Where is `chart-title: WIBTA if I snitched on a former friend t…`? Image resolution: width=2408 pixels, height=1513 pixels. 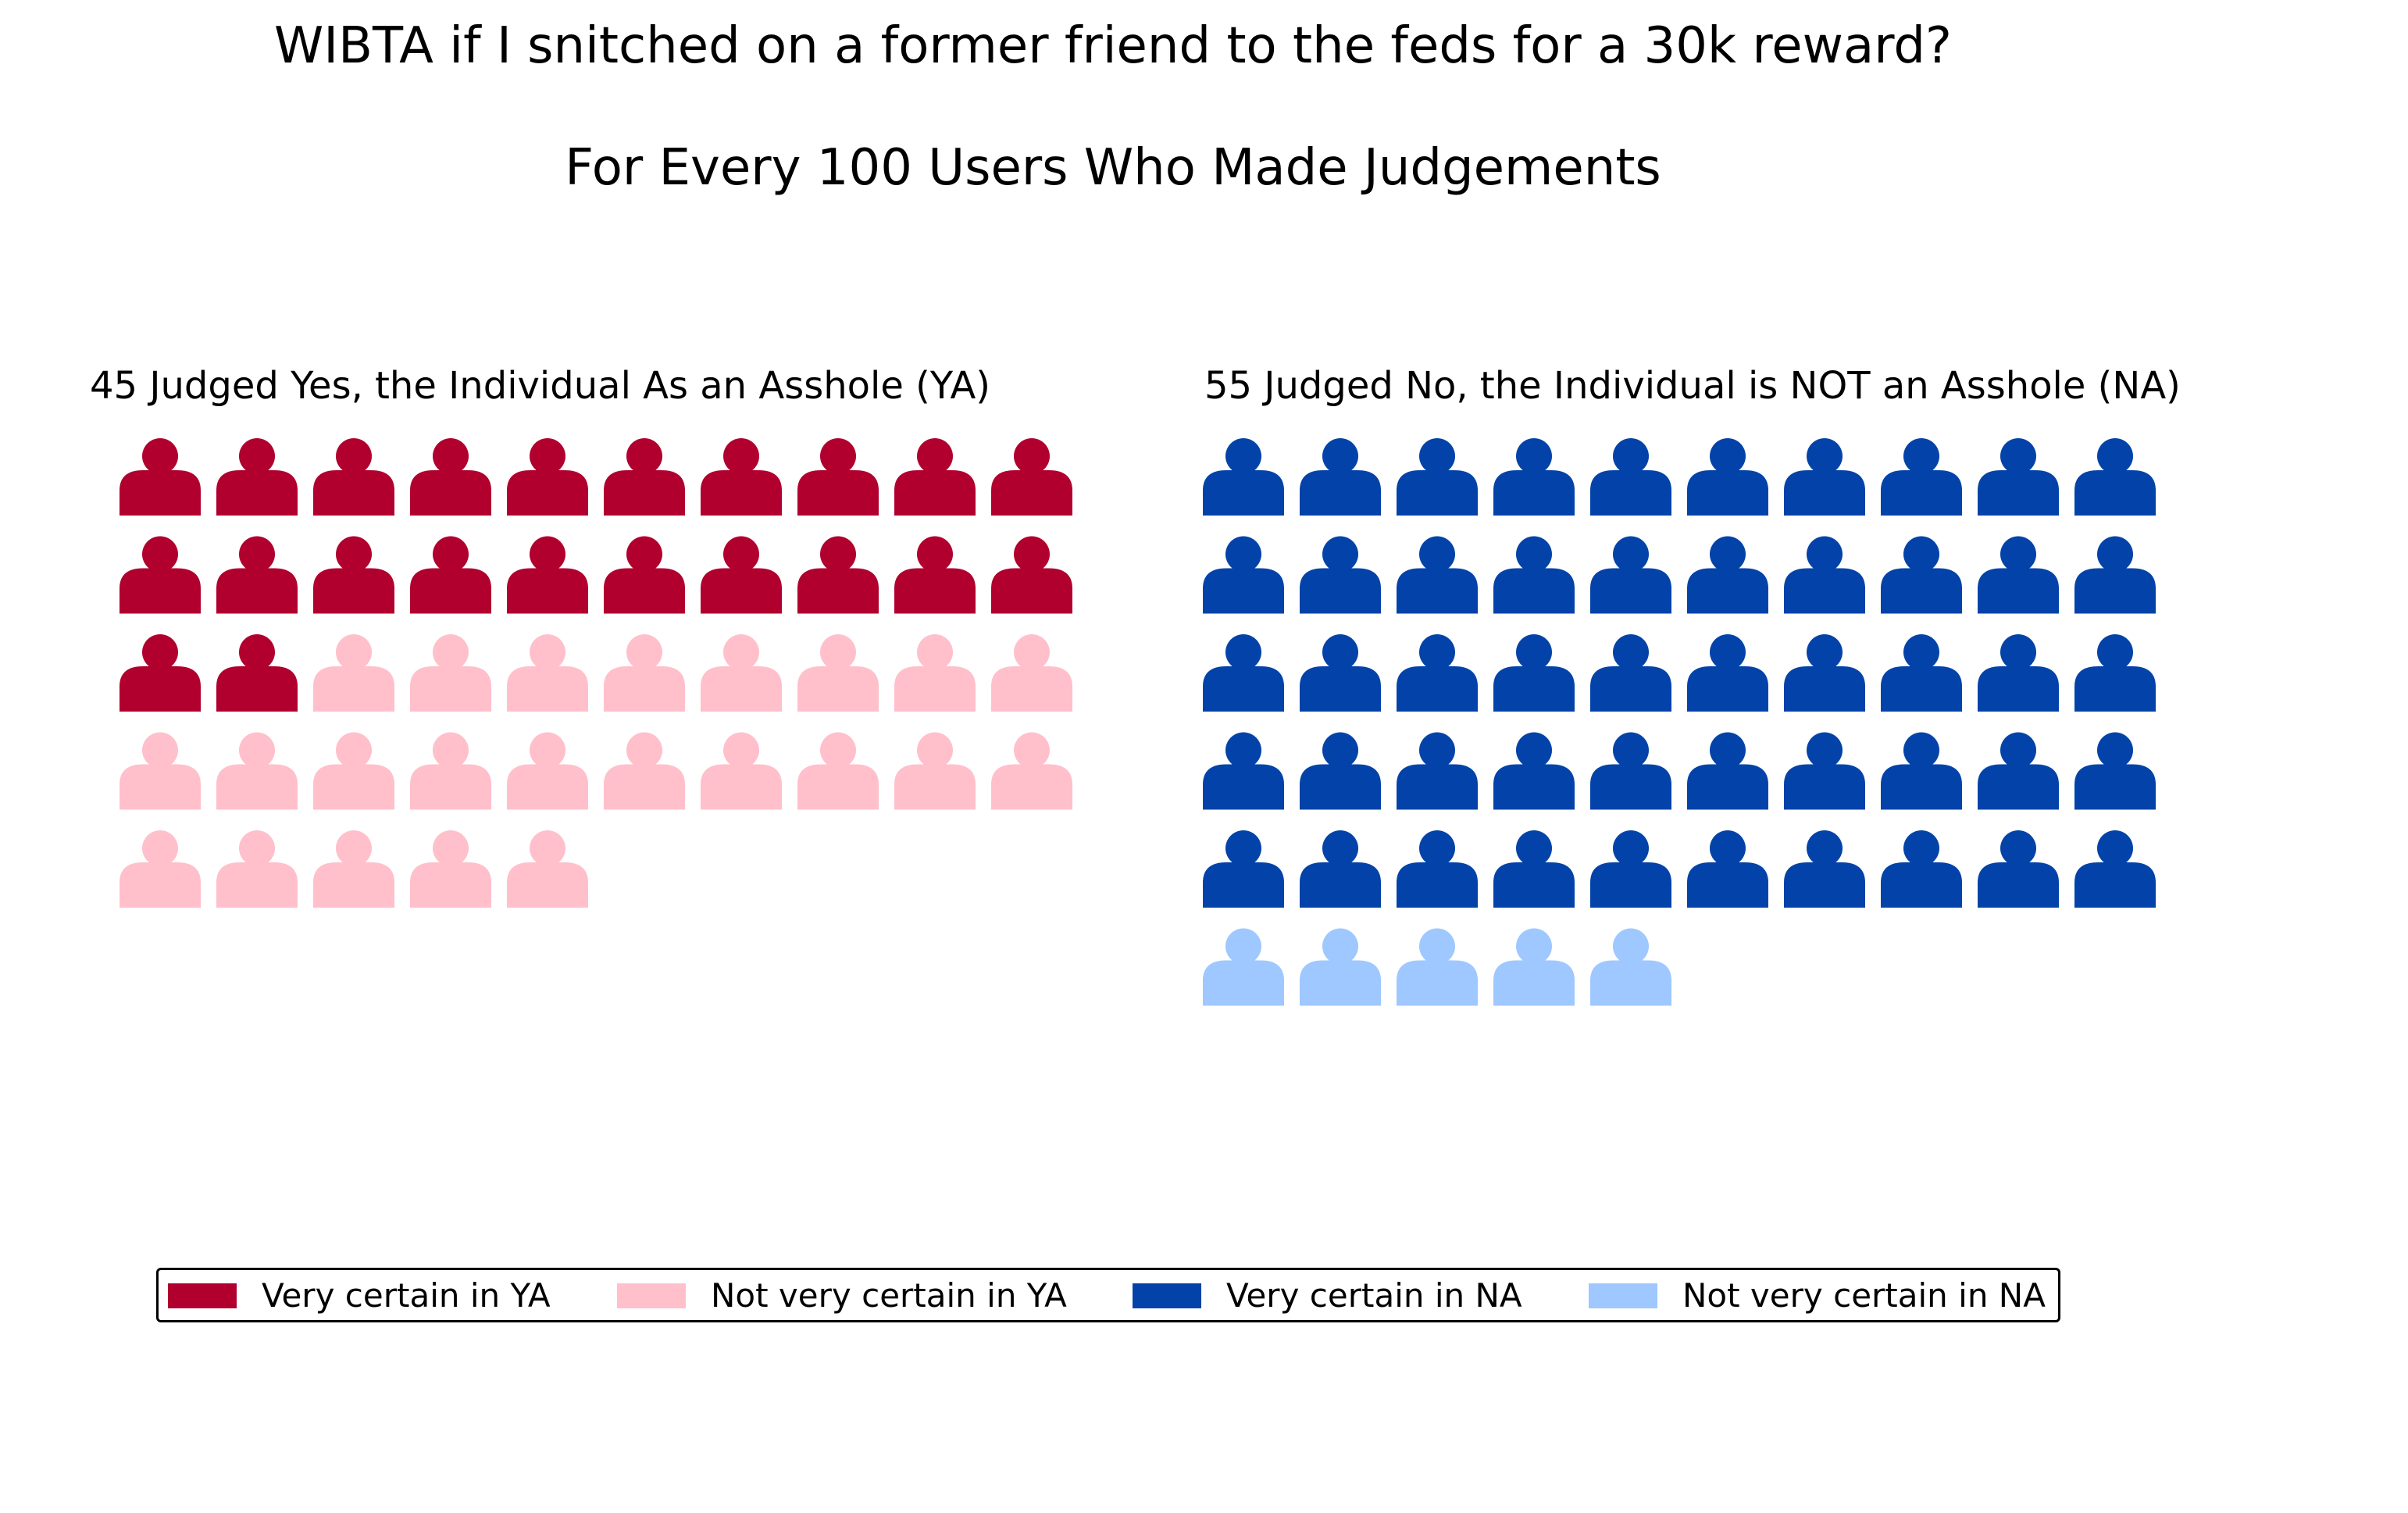 chart-title: WIBTA if I snitched on a former friend t… is located at coordinates (1113, 46).